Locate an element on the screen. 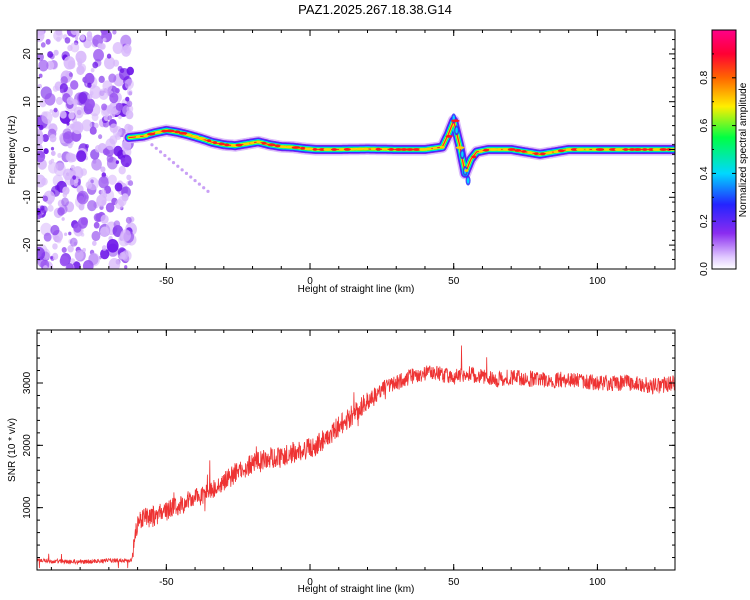  colorbar-ticks: 0.0 0.2 0.4 0.6 0.8 is located at coordinates (717, 164).